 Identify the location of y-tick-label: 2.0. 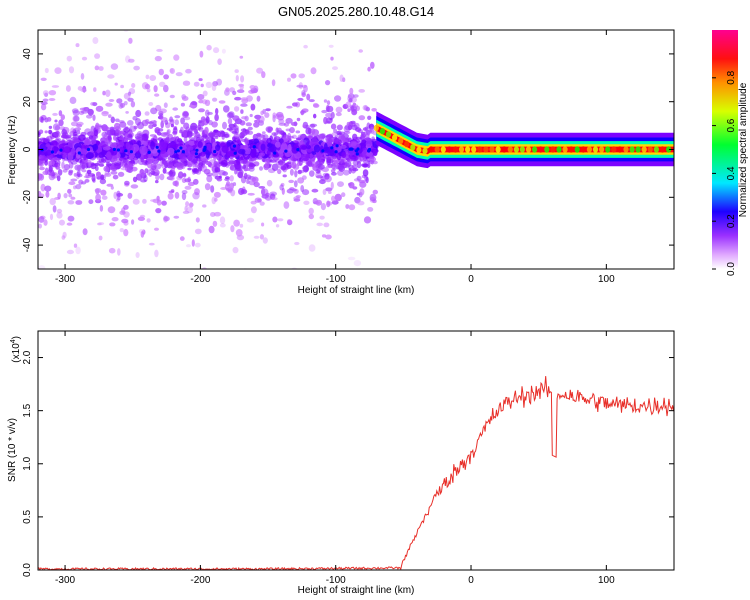
(27, 357).